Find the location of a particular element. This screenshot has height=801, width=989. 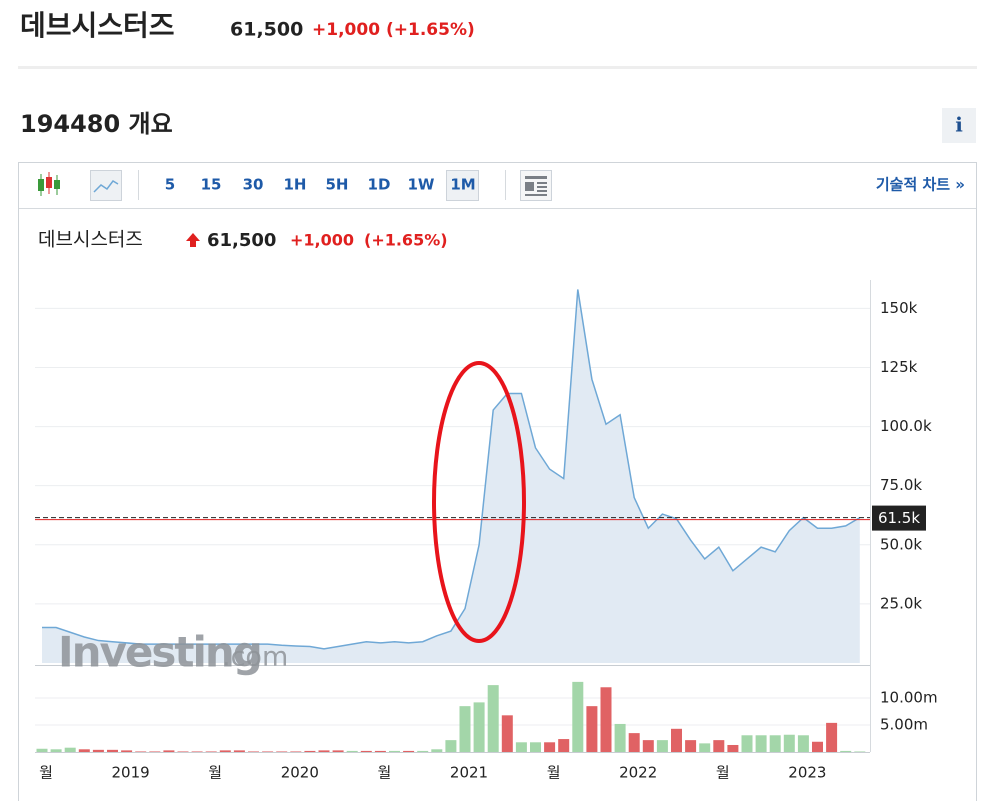

interval-button: 1H is located at coordinates (295, 185).